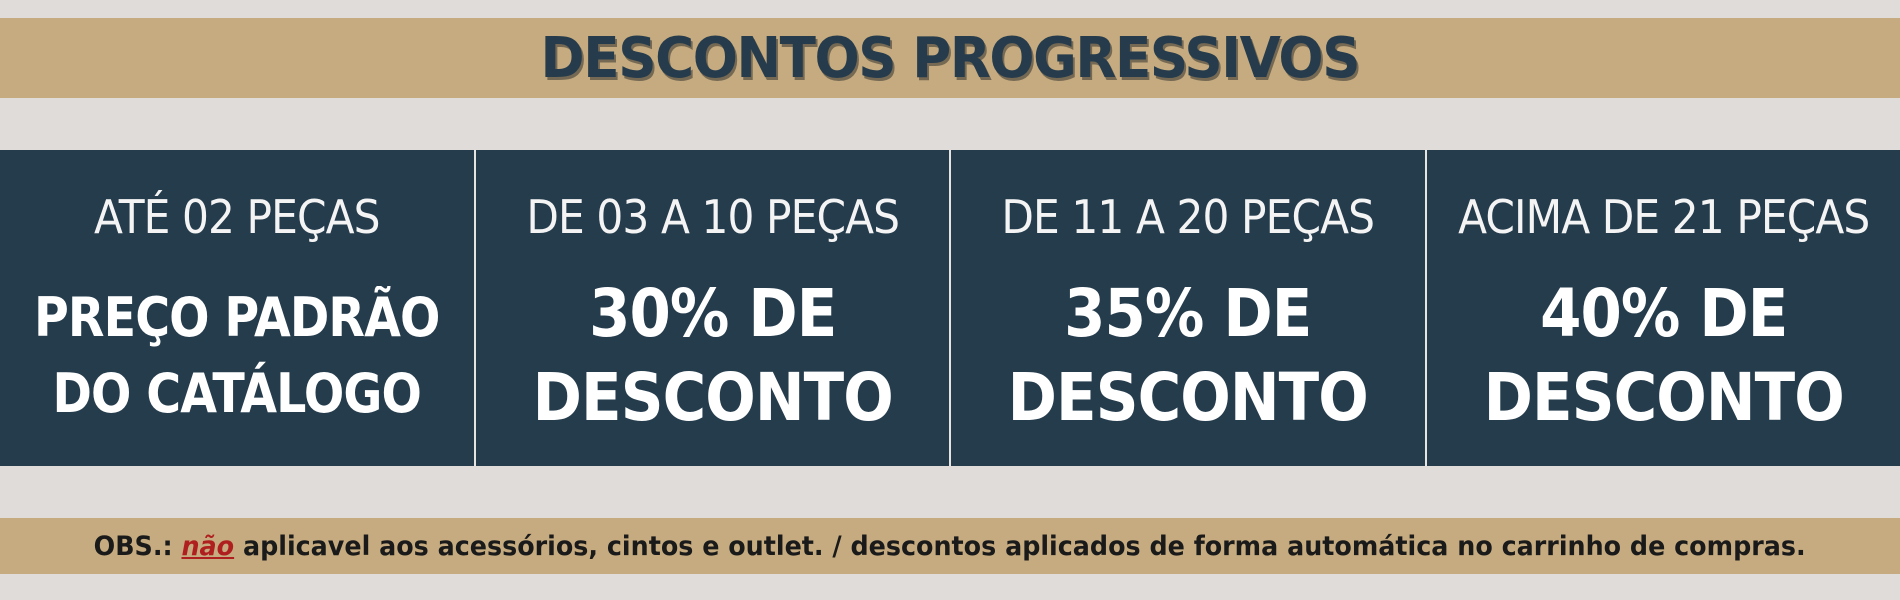 The height and width of the screenshot is (600, 1900). I want to click on tier-card-1: ATÉ 02 PEÇAS PREÇO PADRÃO DO CATÁLOGO, so click(237, 308).